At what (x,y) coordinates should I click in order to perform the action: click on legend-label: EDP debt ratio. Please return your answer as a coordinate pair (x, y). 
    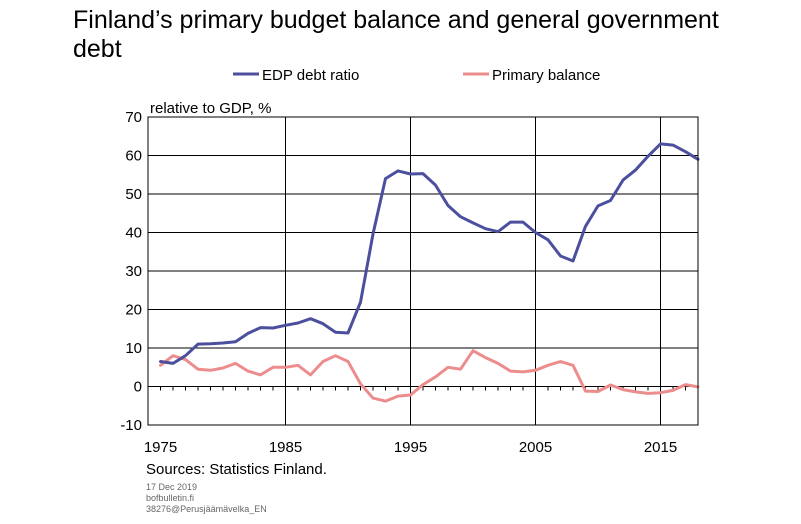
    Looking at the image, I should click on (310, 75).